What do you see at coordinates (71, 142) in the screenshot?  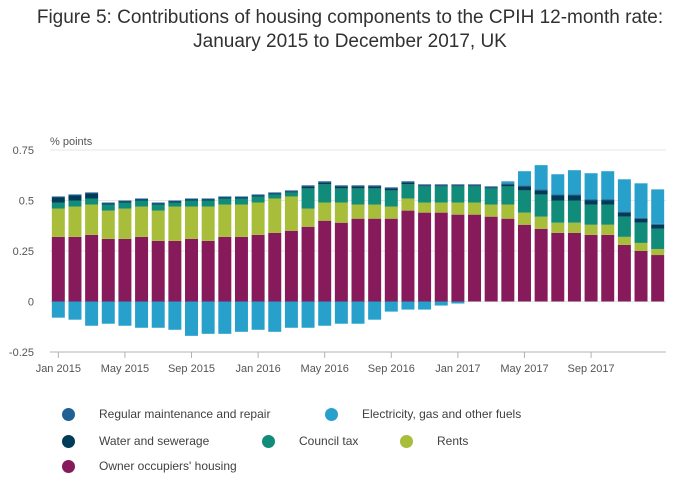 I see `y-axis-label: % points` at bounding box center [71, 142].